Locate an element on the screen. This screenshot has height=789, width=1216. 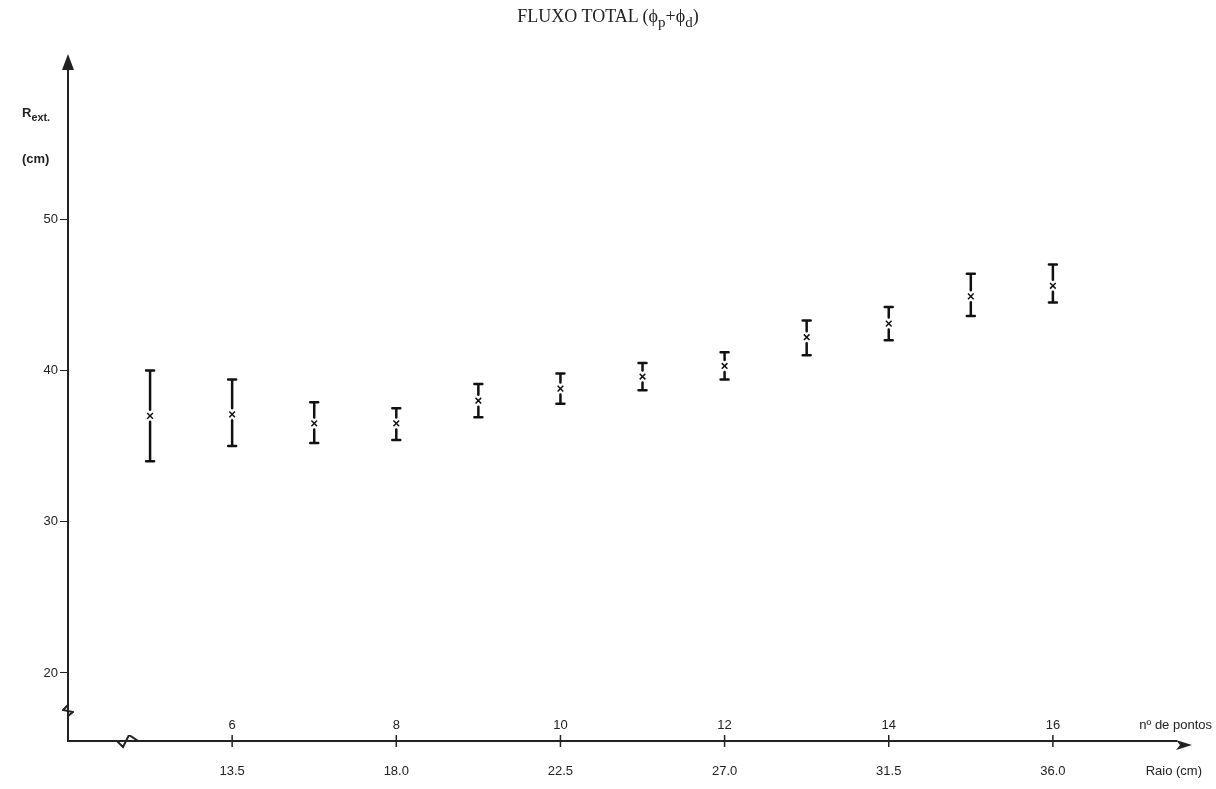
x-tick-label: 12 is located at coordinates (724, 725).